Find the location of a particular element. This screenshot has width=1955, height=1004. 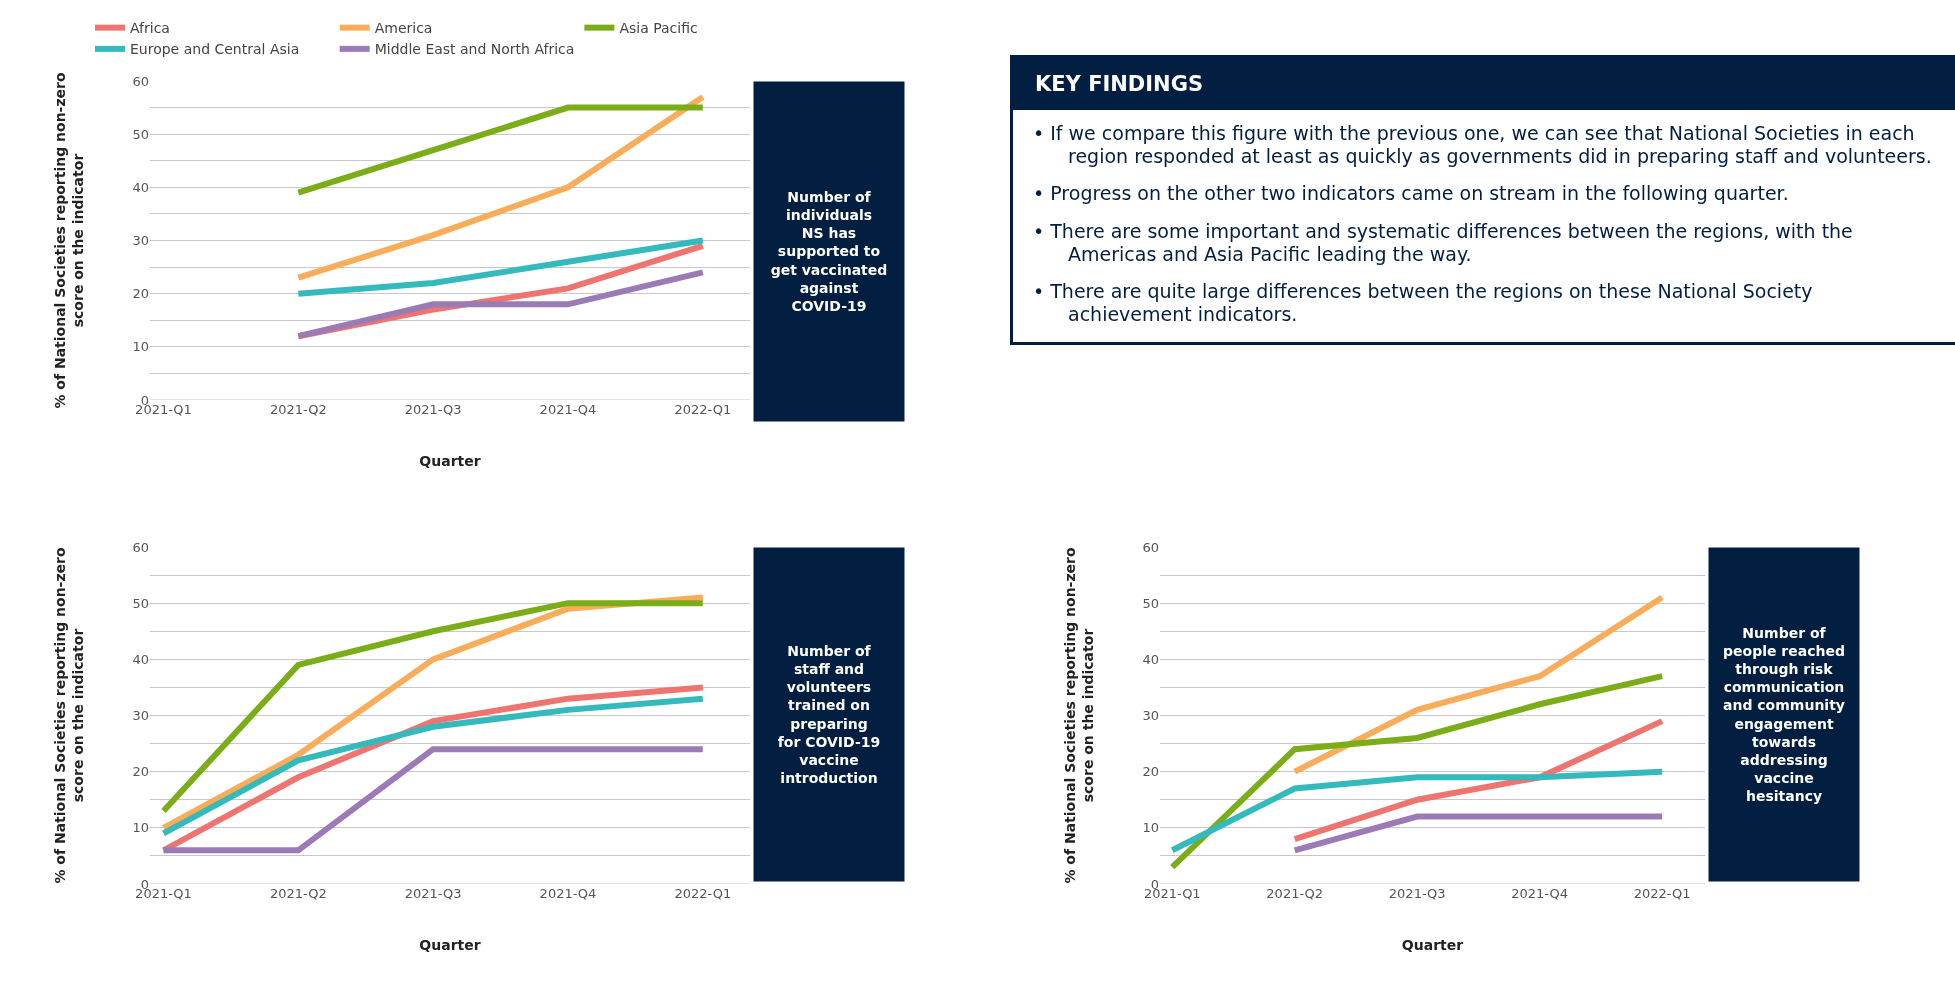

legend-label: Middle East and North Africa is located at coordinates (474, 49).